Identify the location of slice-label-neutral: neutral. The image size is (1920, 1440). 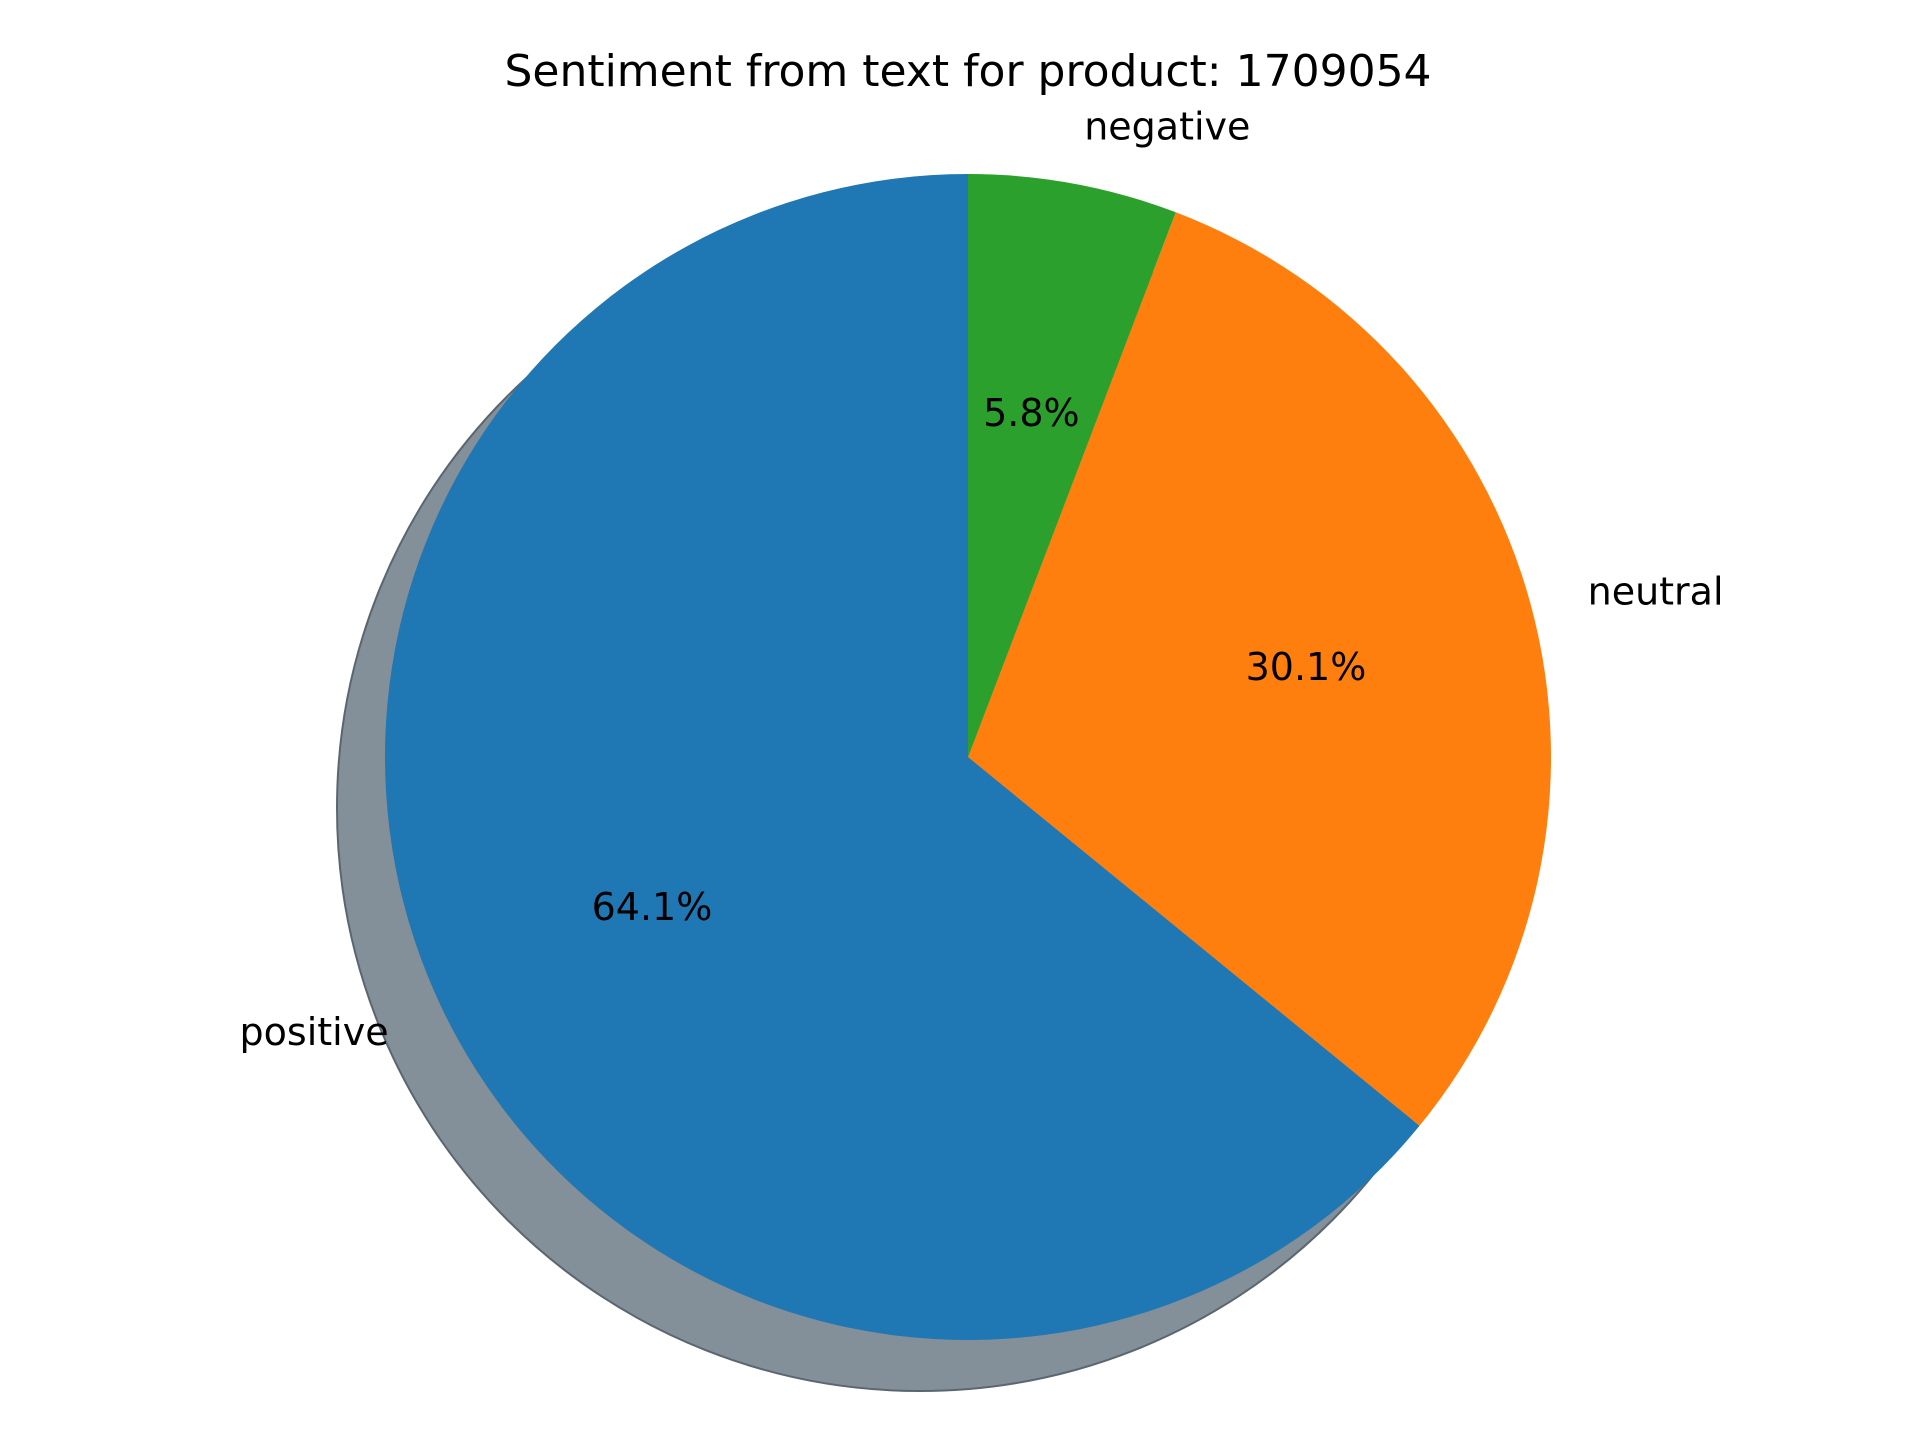
(1656, 592).